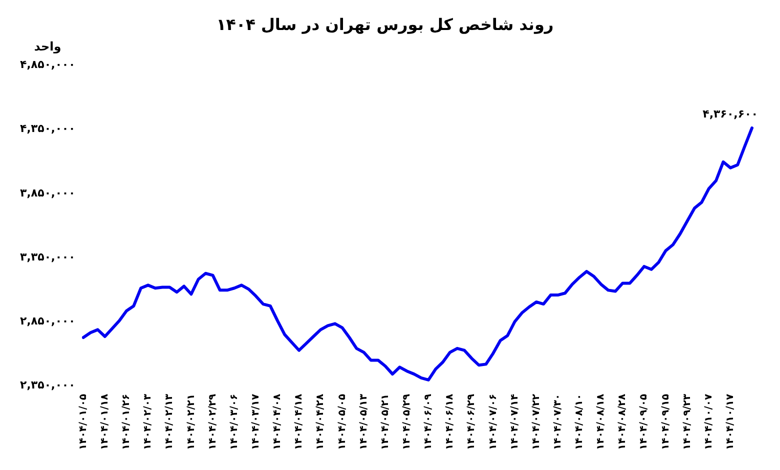 This screenshot has width=780, height=470. What do you see at coordinates (730, 422) in the screenshot?
I see `x-tick-label: ۱۴۰۴/۱۰/۱۷` at bounding box center [730, 422].